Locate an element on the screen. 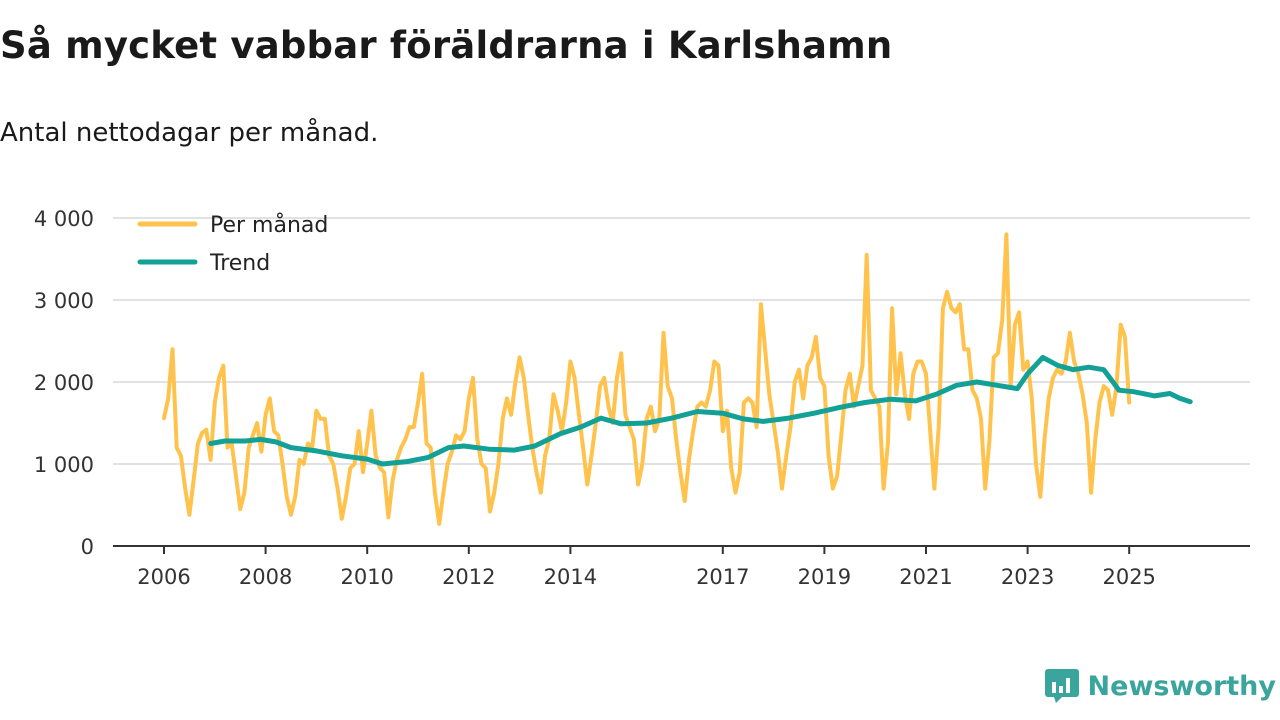 The height and width of the screenshot is (720, 1280). x-tick-label: 2008 is located at coordinates (265, 577).